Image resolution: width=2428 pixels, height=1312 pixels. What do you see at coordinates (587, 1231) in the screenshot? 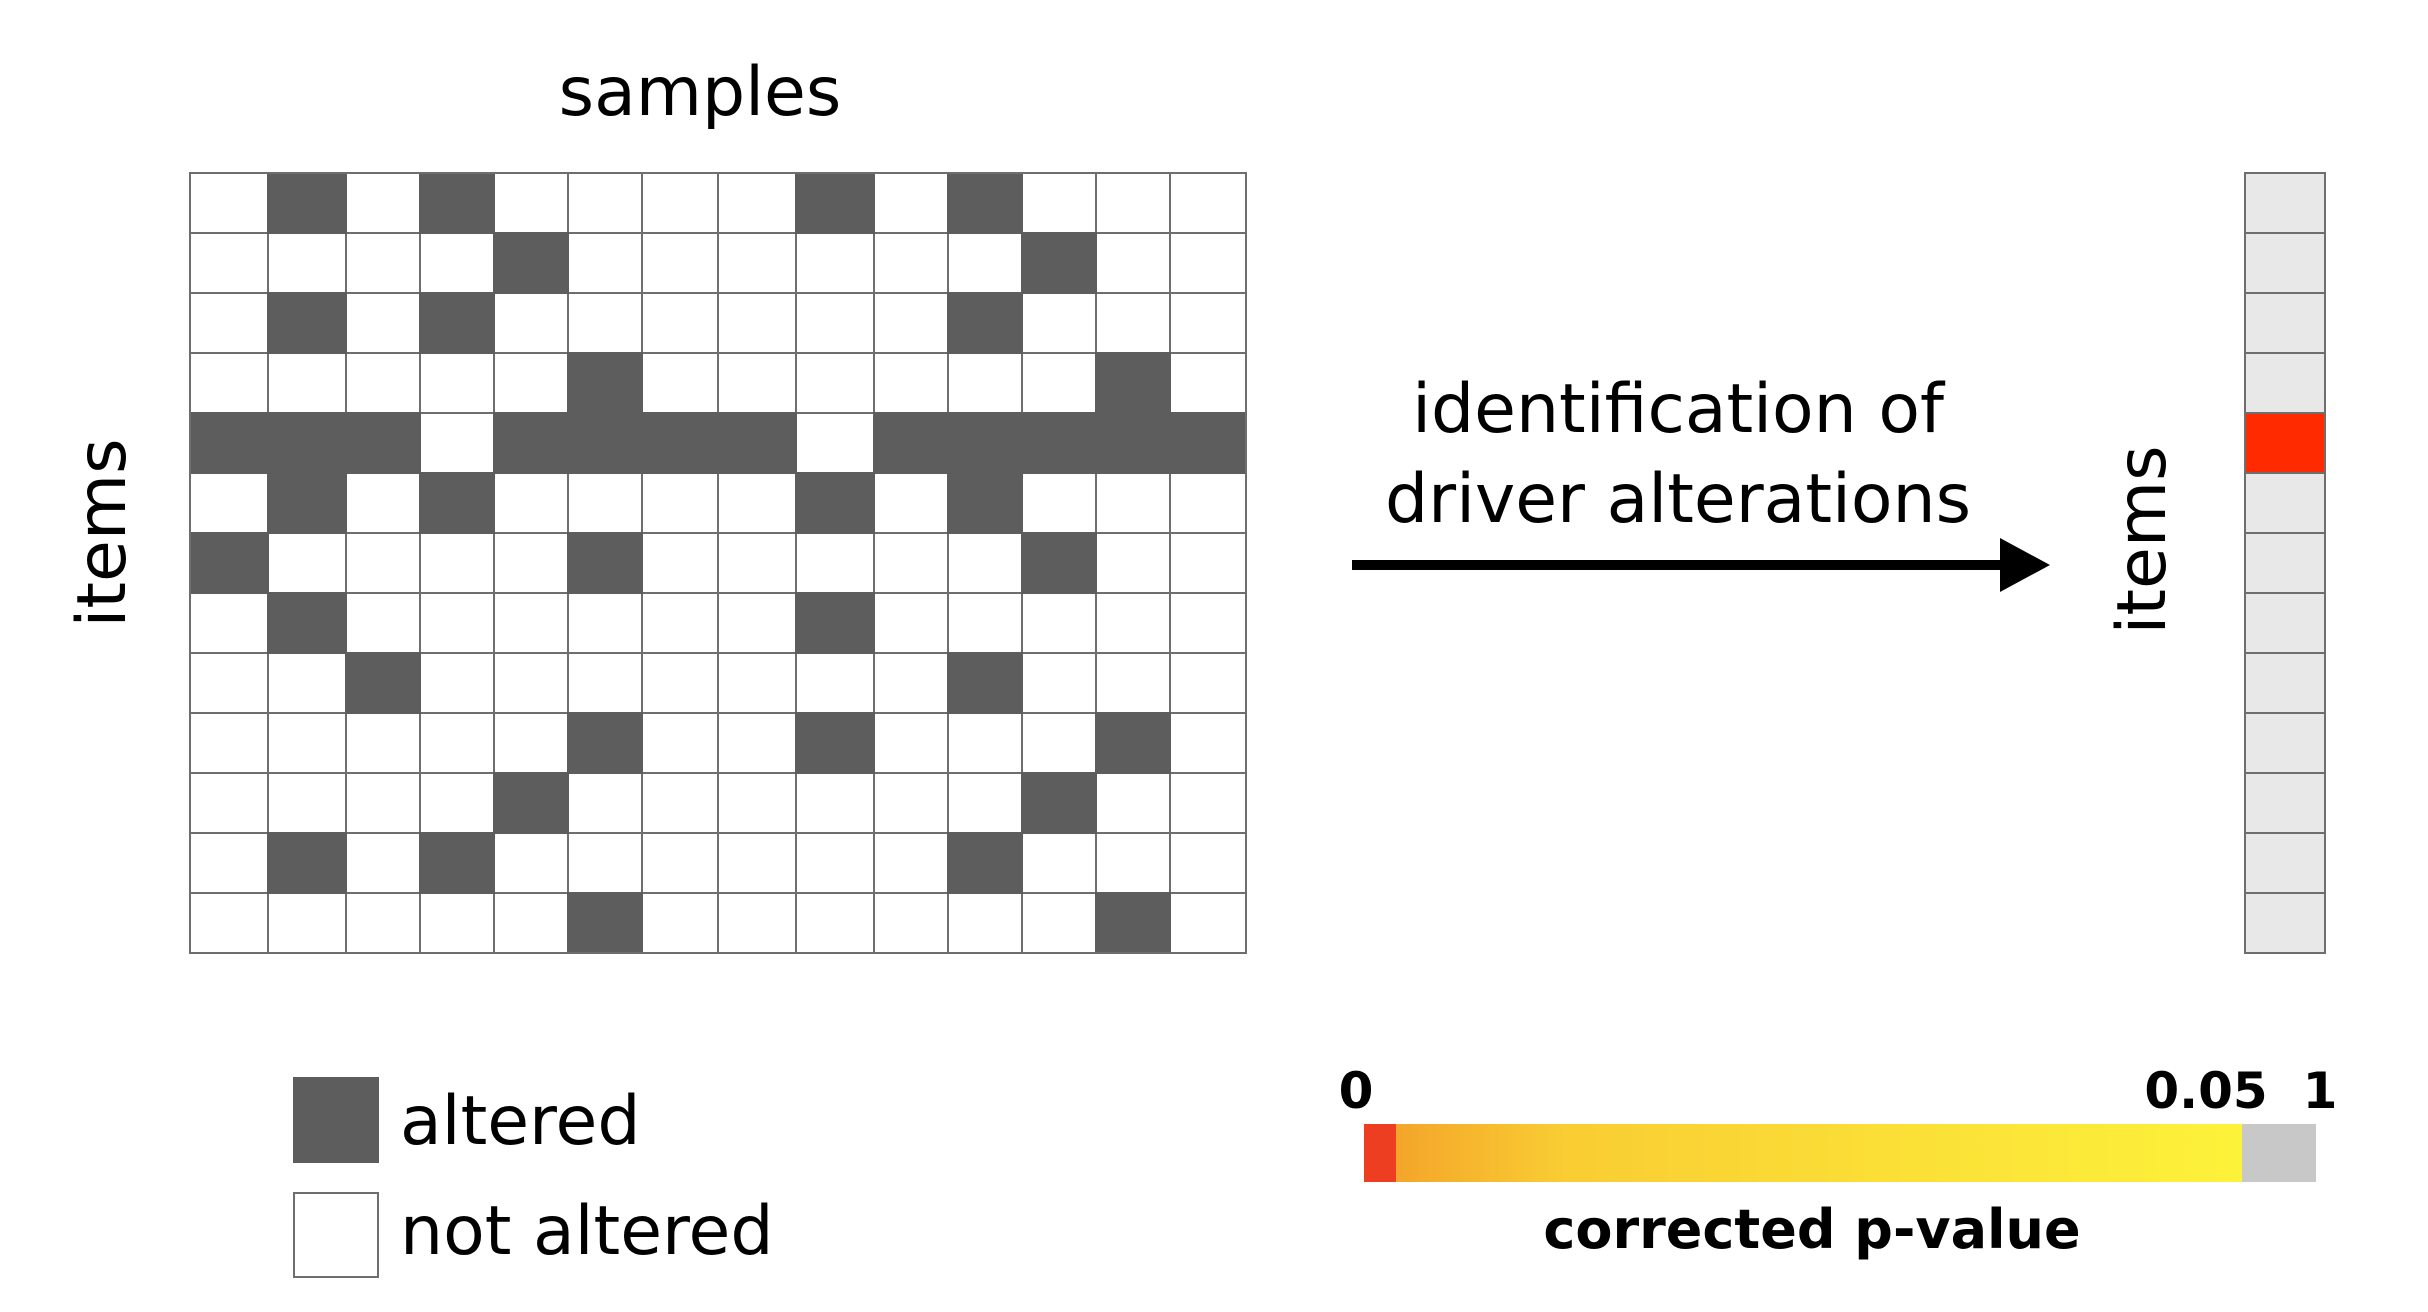
I see `legend-not-altered-label: not altered` at bounding box center [587, 1231].